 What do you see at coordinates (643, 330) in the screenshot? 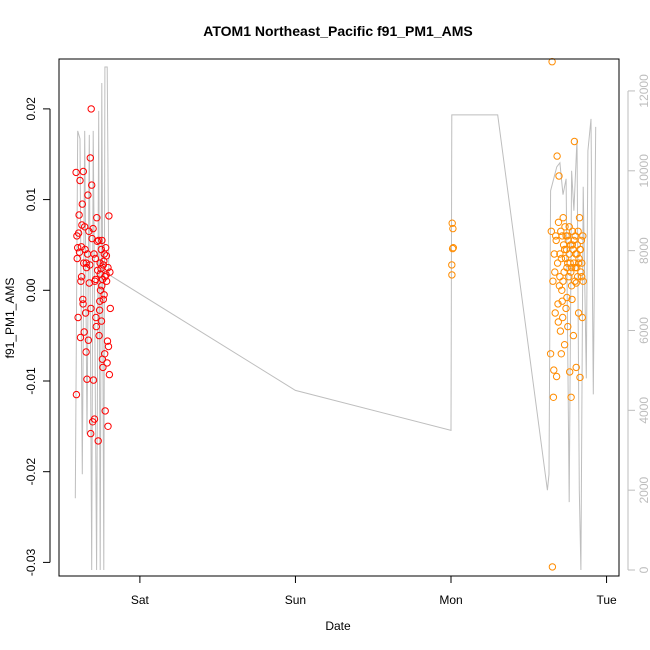
I see `right-tick-label: 6000` at bounding box center [643, 330].